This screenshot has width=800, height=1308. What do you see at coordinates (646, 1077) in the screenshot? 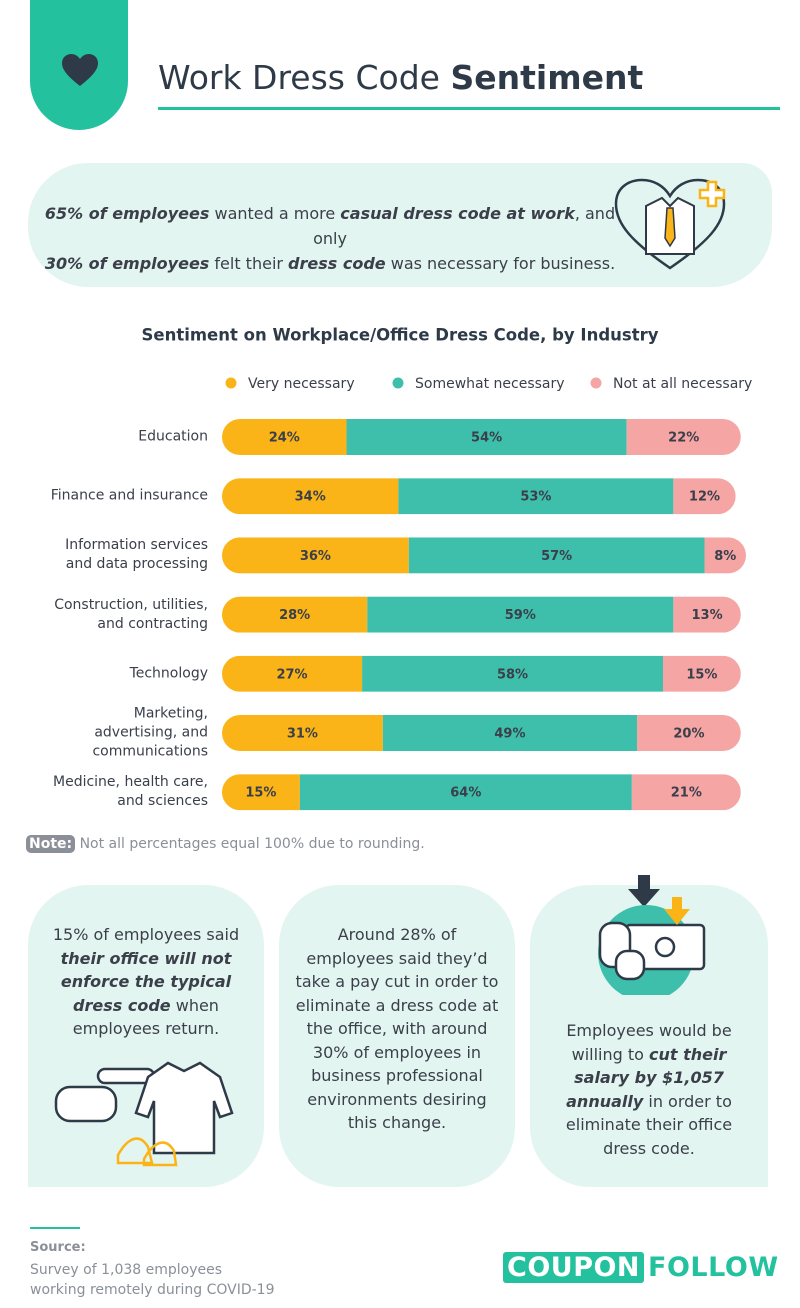
I see `card-run: cut their salary by $1,057 annually` at bounding box center [646, 1077].